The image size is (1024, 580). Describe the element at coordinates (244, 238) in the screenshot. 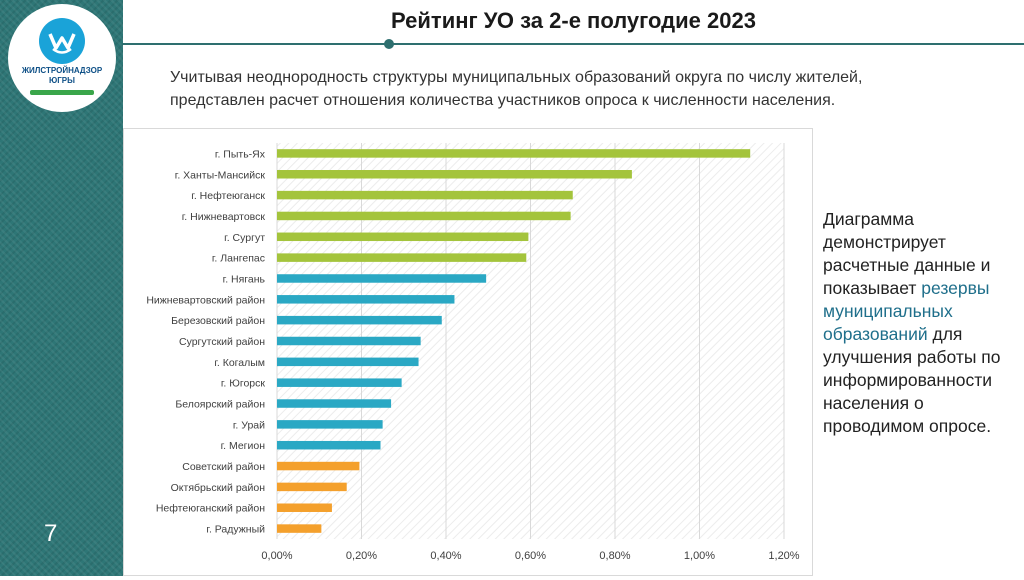

I see `category-label: г. Сургут` at that location.